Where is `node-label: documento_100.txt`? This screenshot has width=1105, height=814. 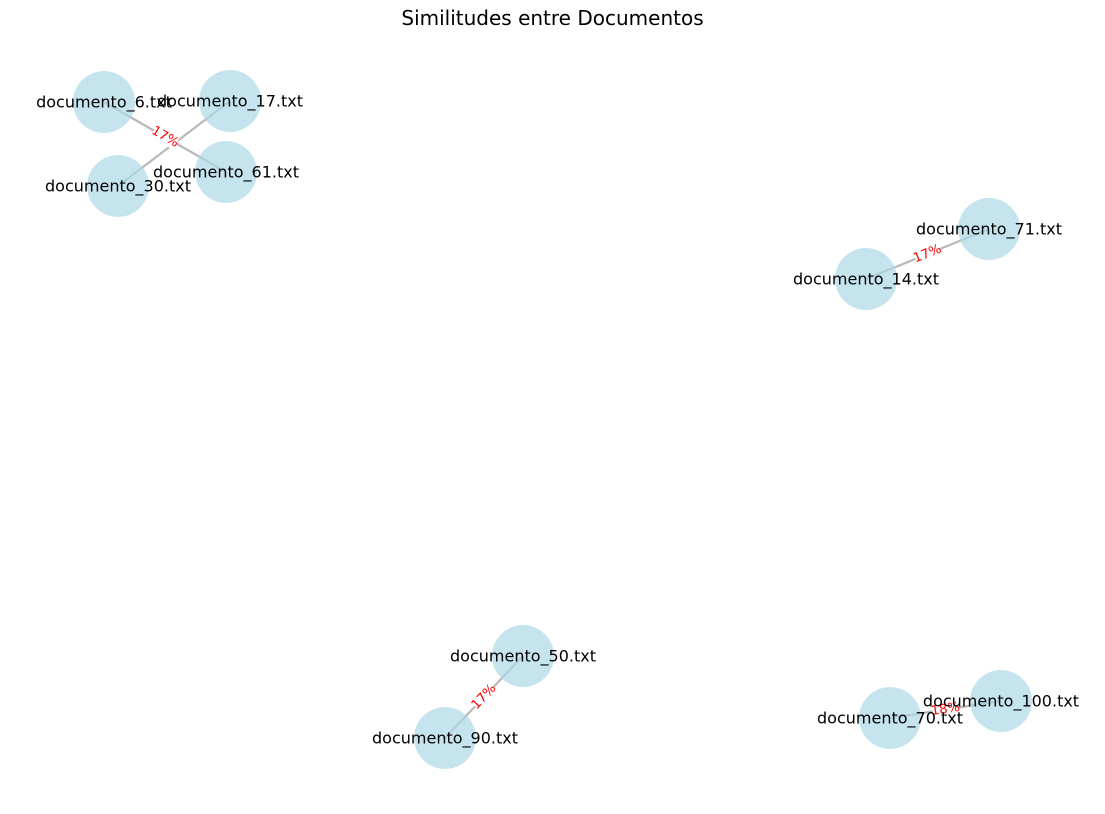 node-label: documento_100.txt is located at coordinates (1001, 702).